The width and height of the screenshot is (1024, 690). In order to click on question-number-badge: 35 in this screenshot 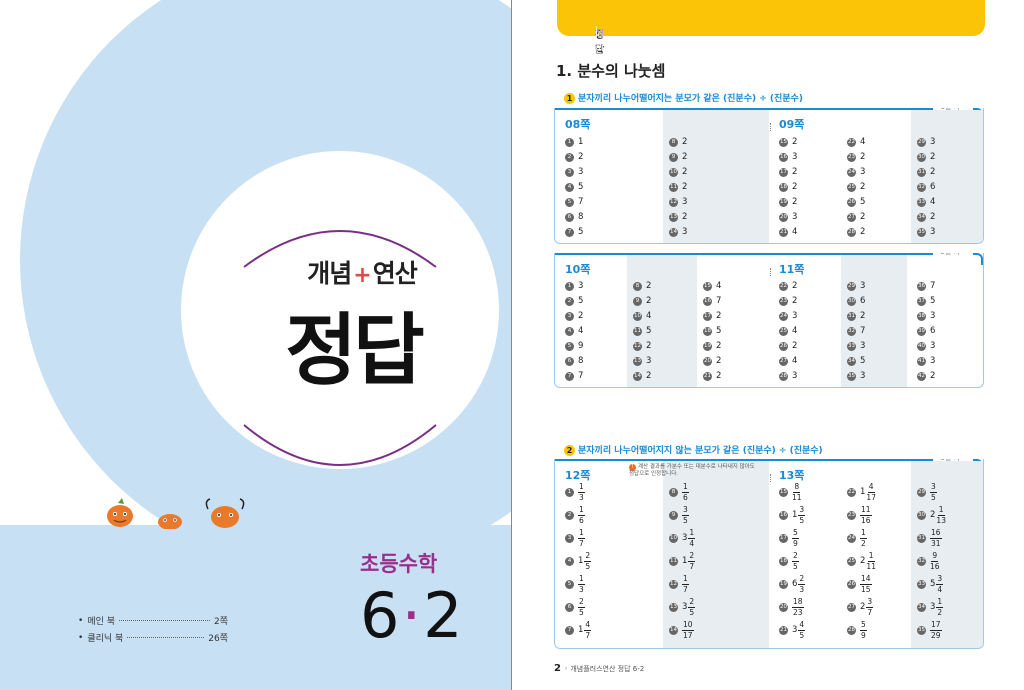, I will do `click(921, 630)`.